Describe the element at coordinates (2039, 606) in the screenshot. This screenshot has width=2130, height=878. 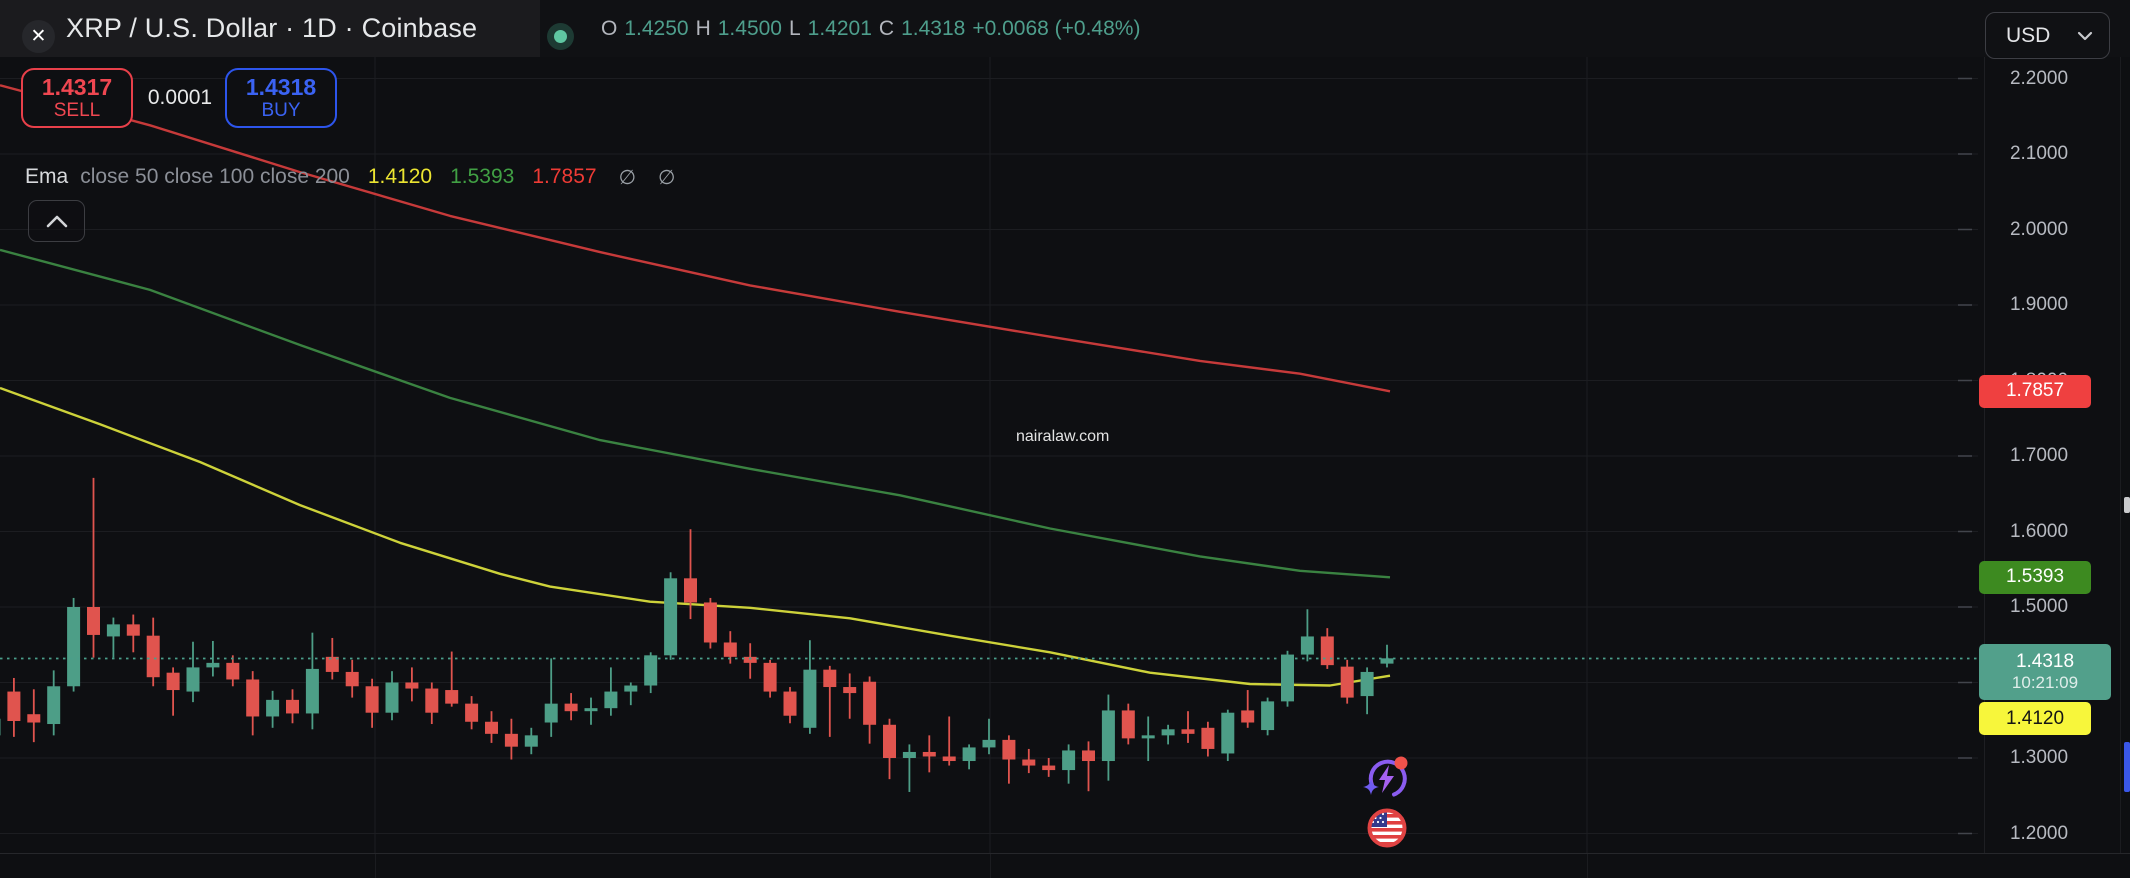
I see `price-tick-label: 1.5000` at that location.